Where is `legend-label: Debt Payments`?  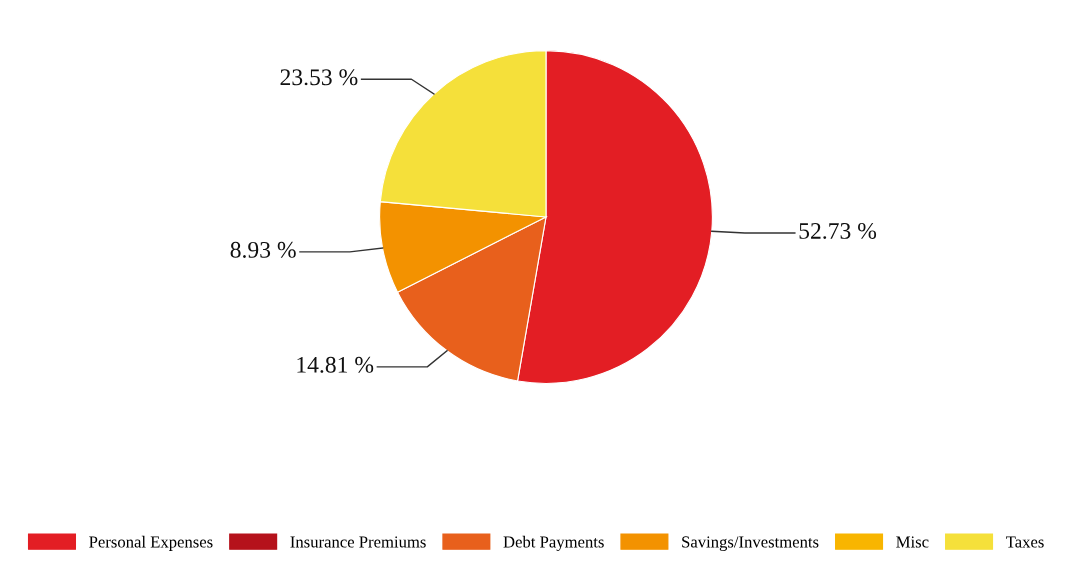
legend-label: Debt Payments is located at coordinates (553, 543).